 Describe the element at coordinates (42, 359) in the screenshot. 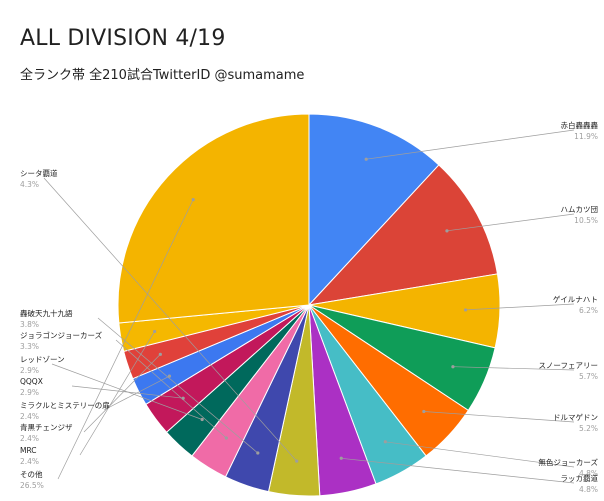

I see `slice-label-11: レッドゾーン` at that location.